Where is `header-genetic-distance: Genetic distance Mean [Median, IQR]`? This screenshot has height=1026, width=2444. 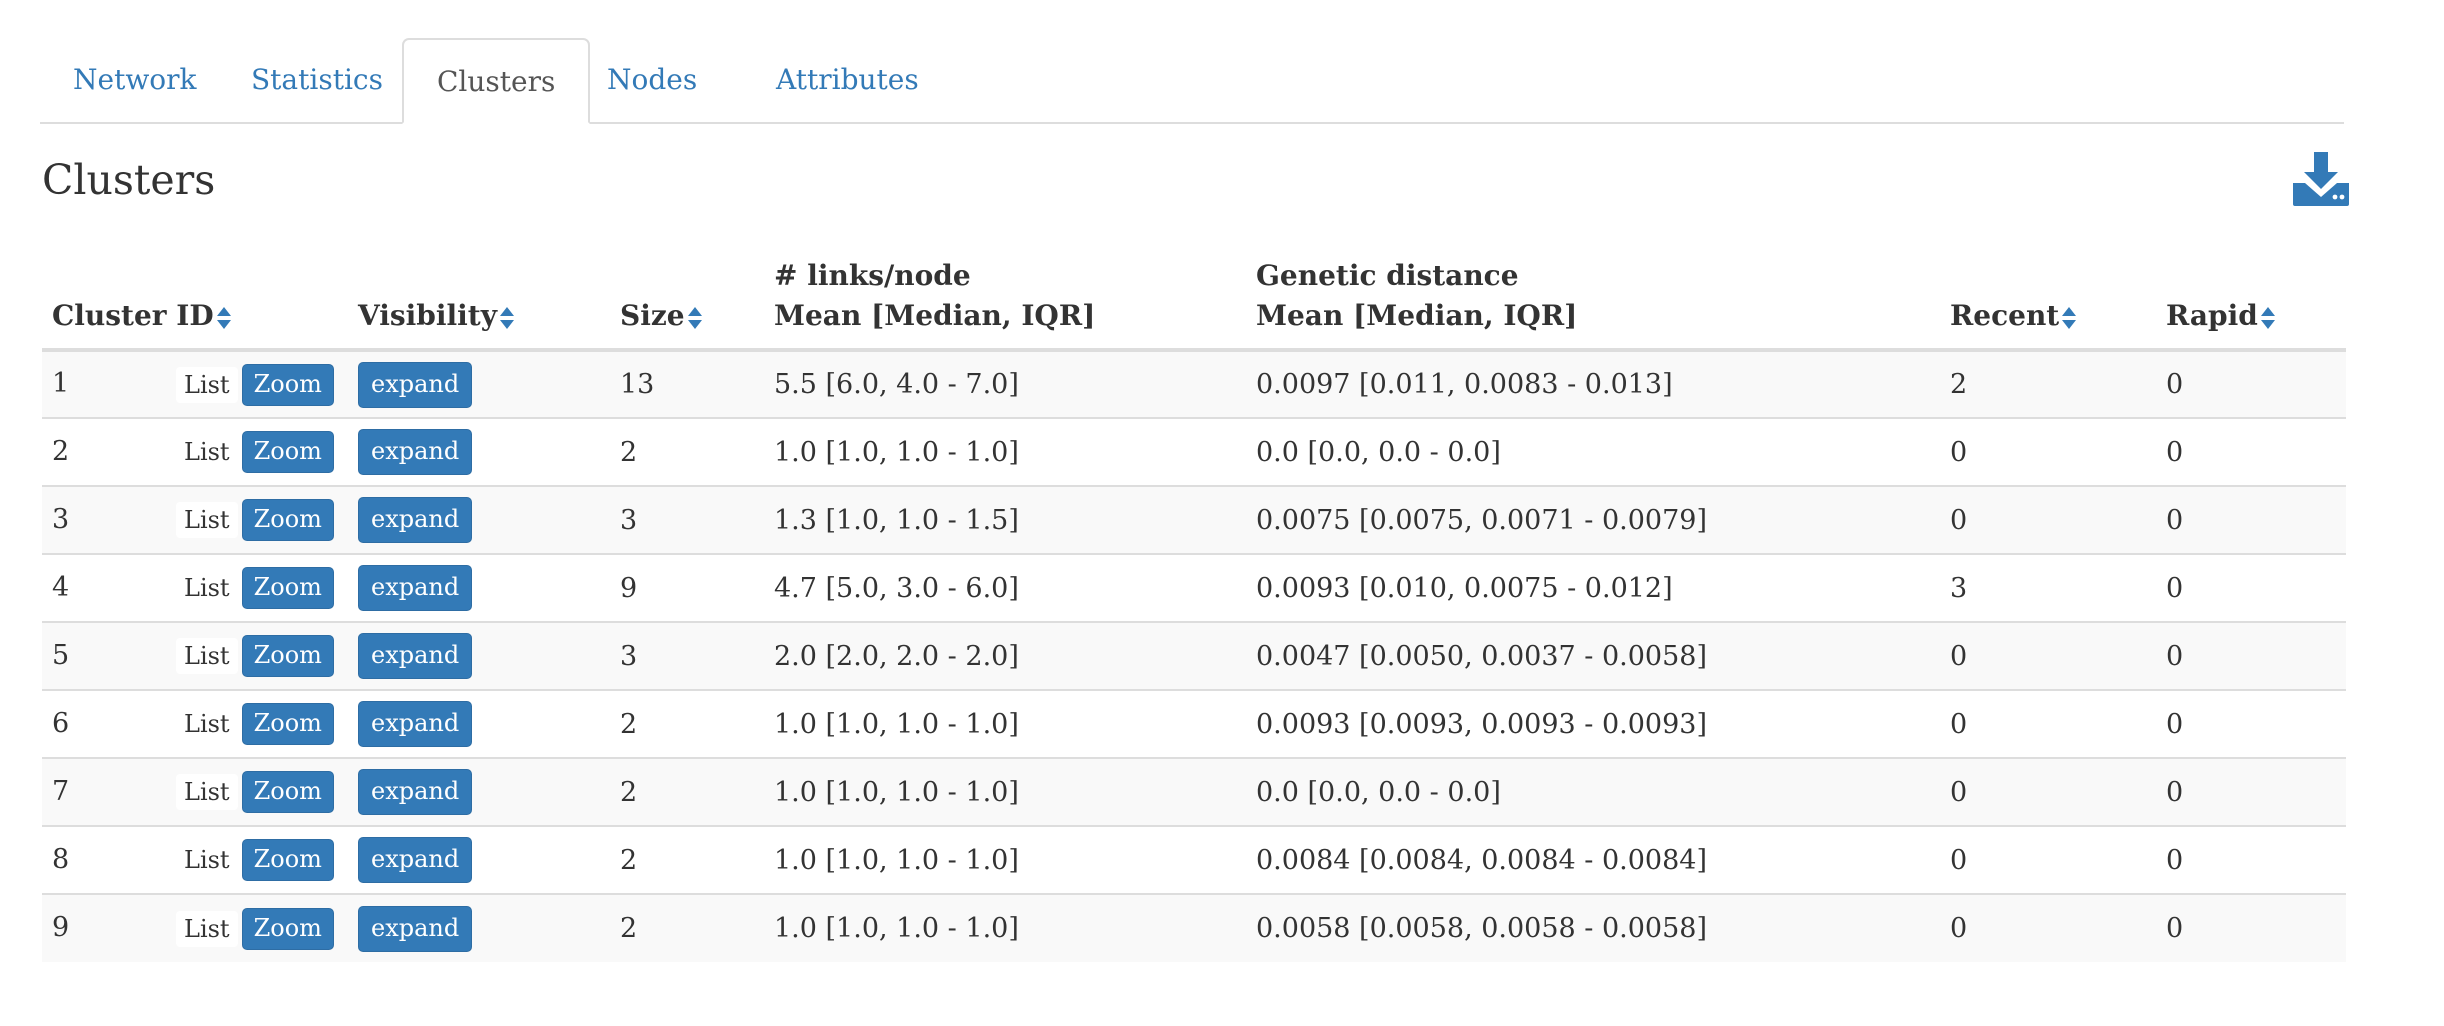
header-genetic-distance: Genetic distance Mean [Median, IQR] is located at coordinates (1593, 304).